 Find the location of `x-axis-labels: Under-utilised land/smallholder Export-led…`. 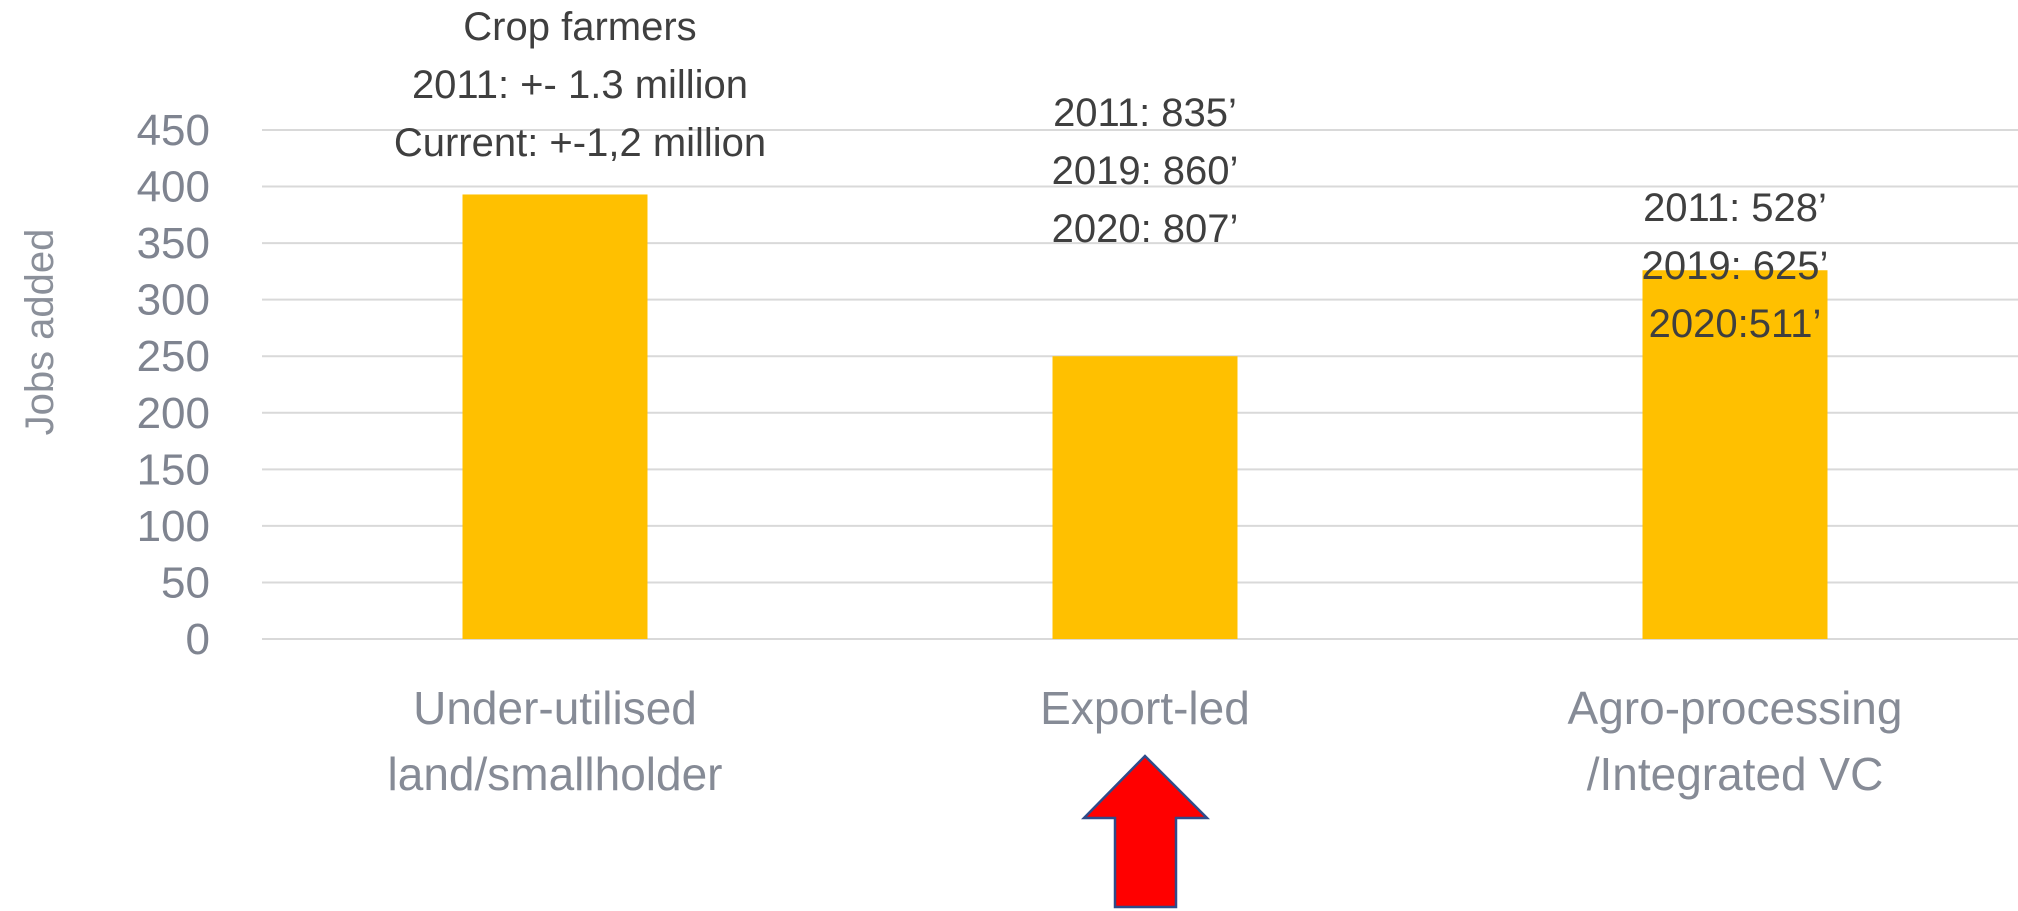

x-axis-labels: Under-utilised land/smallholder Export-led… is located at coordinates (1145, 741).